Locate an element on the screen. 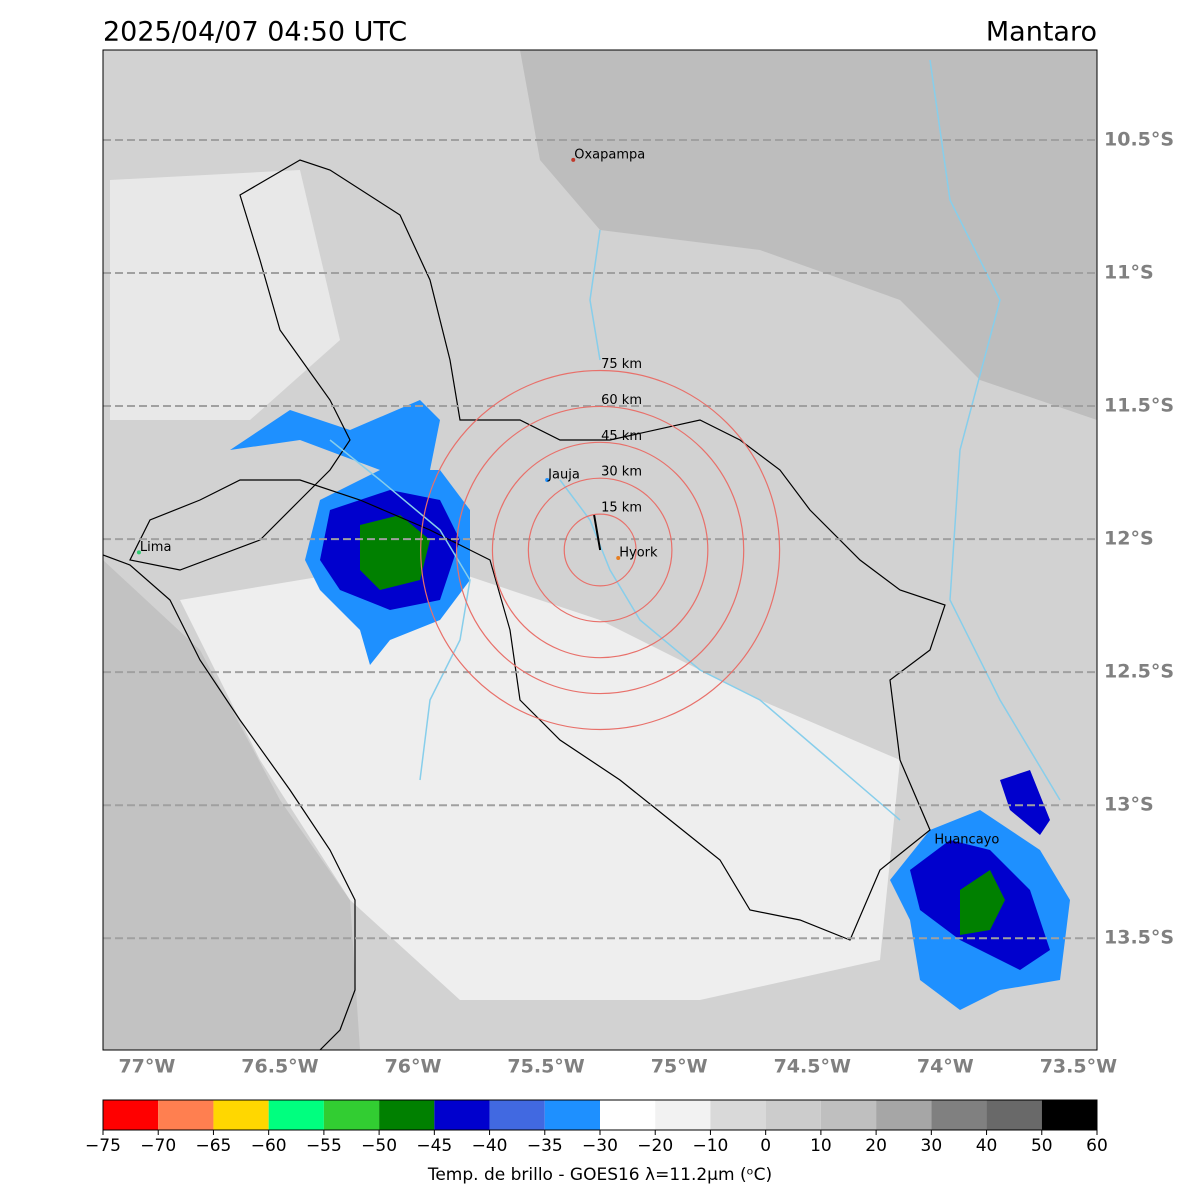  colorbar-tick-label: 20 is located at coordinates (876, 1146).